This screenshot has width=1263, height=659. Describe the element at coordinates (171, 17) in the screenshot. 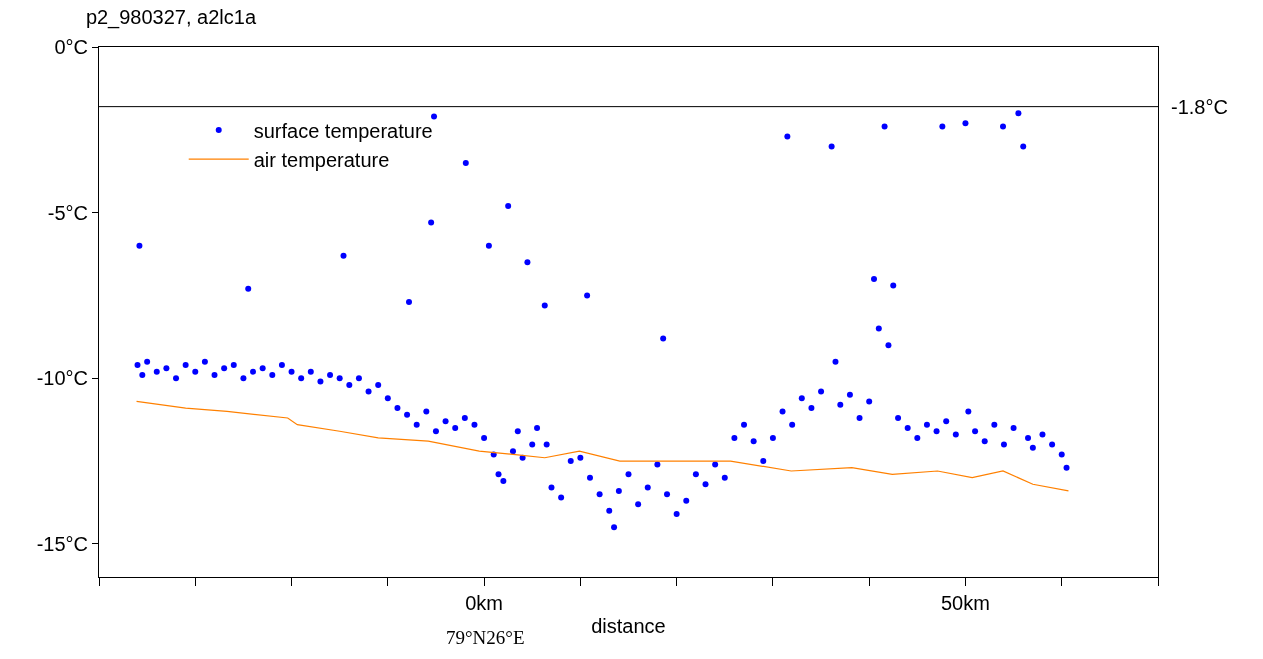

I see `chart-title: p2_980327, a2lc1a` at that location.